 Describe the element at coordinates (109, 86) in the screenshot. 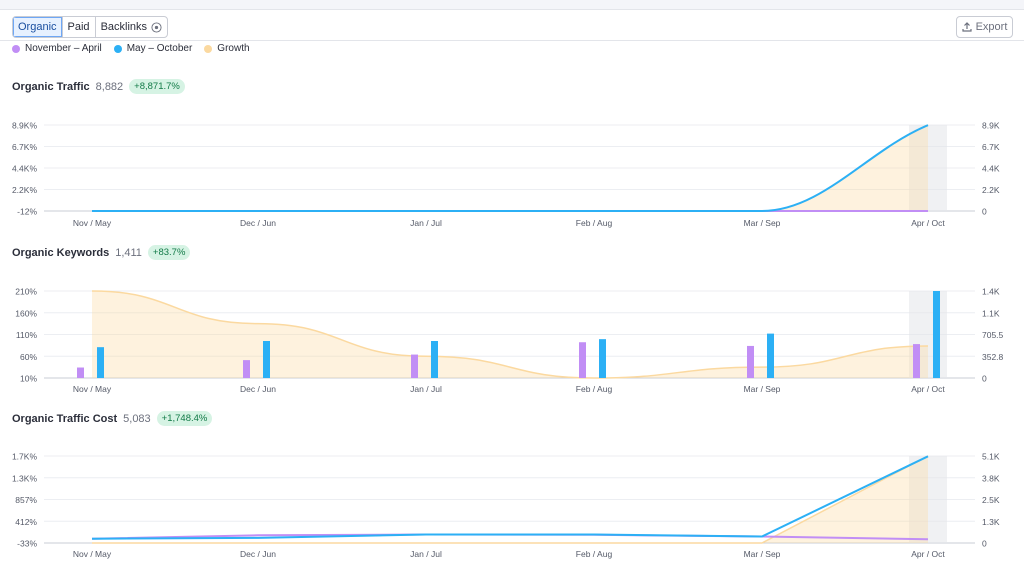

I see `section-value: 8,882` at that location.